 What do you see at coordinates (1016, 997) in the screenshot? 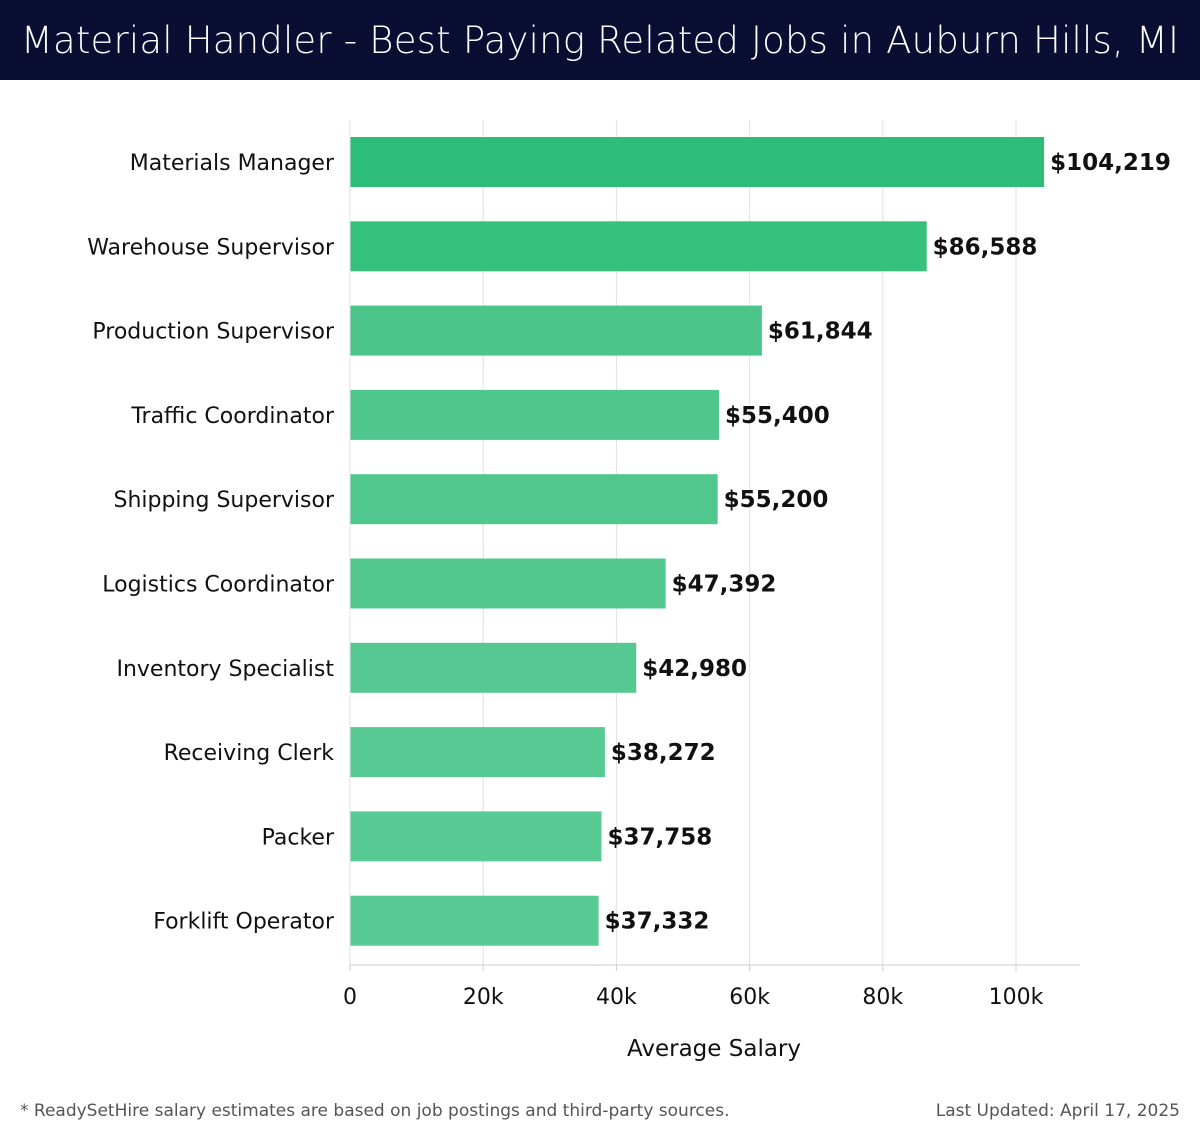
I see `x-tick-label: 100k` at bounding box center [1016, 997].